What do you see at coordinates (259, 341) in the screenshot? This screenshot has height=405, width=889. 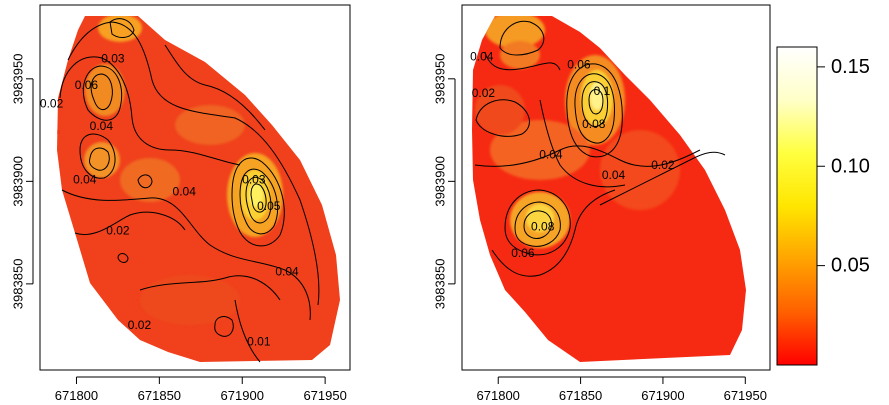 I see `contour-label: 0.01` at bounding box center [259, 341].